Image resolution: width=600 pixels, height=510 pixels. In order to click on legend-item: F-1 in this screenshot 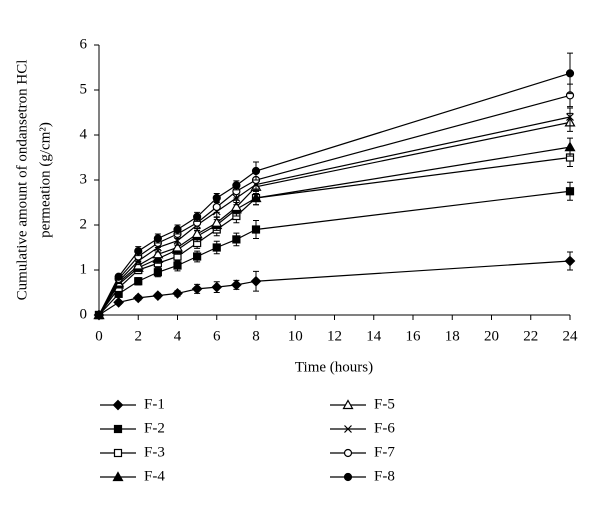, I will do `click(132, 404)`.